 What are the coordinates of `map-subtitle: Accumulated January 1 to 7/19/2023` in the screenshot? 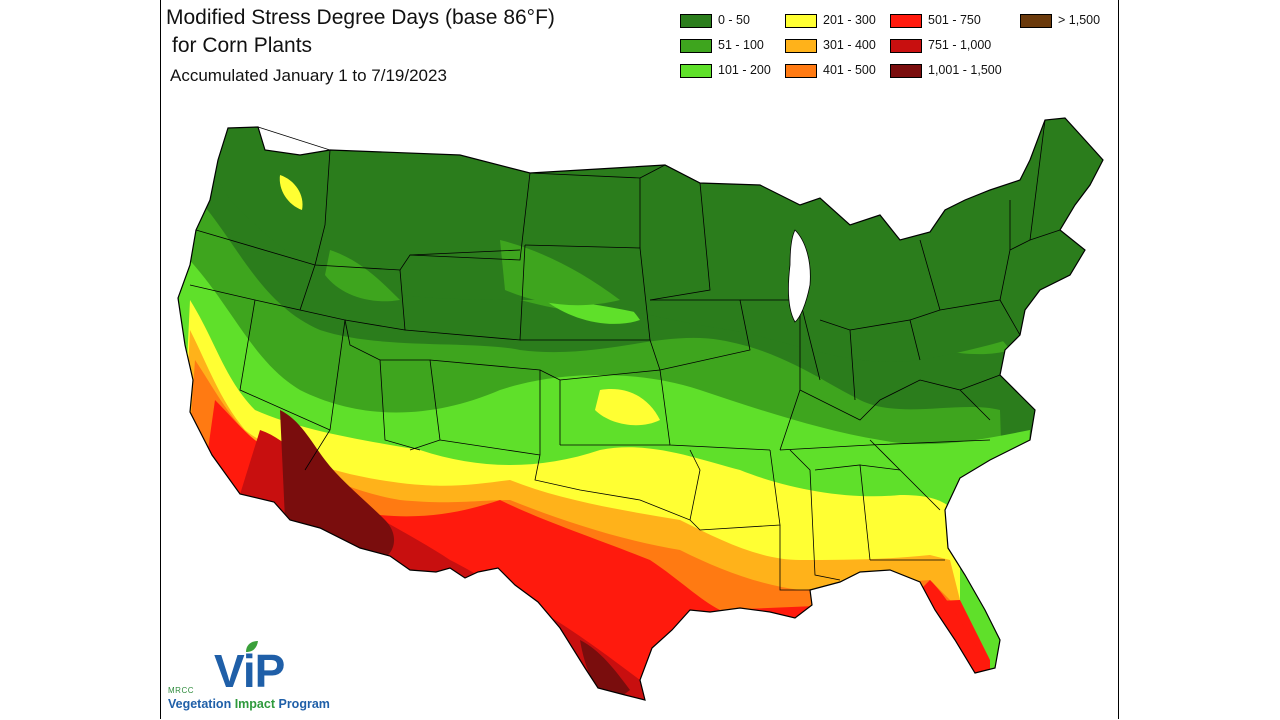 It's located at (308, 75).